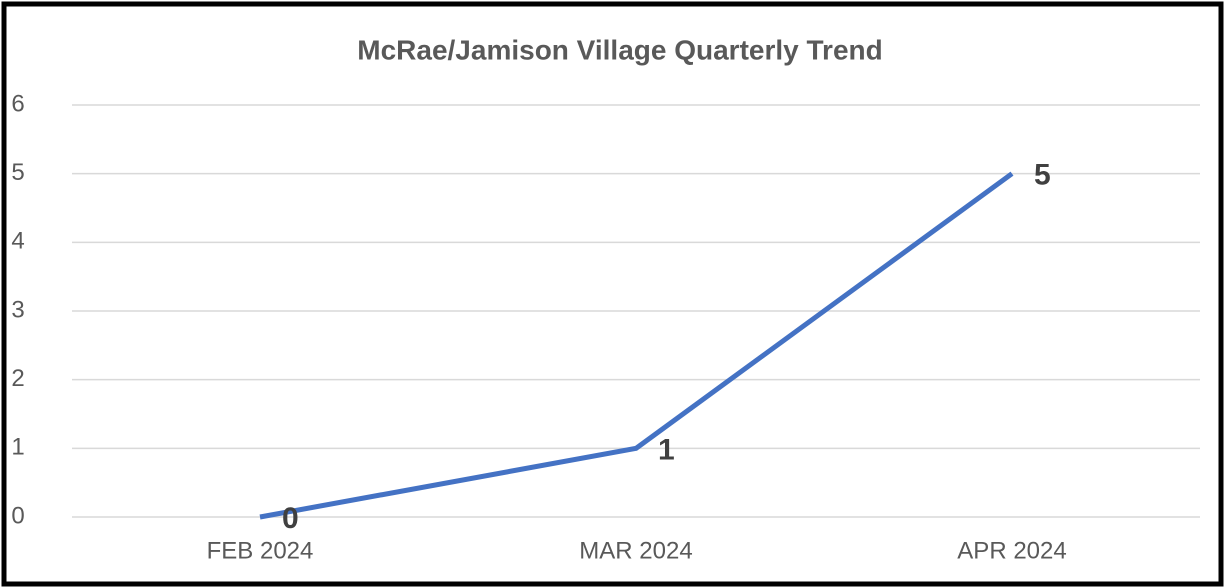  What do you see at coordinates (17, 309) in the screenshot?
I see `y-tick-label: 3` at bounding box center [17, 309].